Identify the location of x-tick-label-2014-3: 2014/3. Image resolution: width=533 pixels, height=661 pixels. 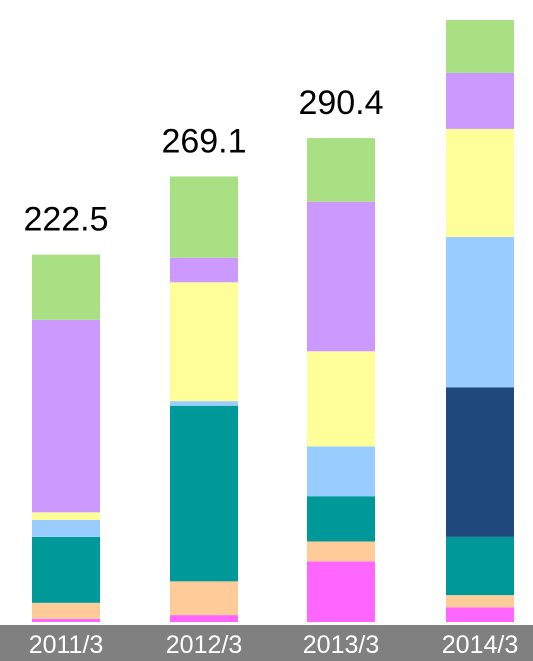
(480, 645).